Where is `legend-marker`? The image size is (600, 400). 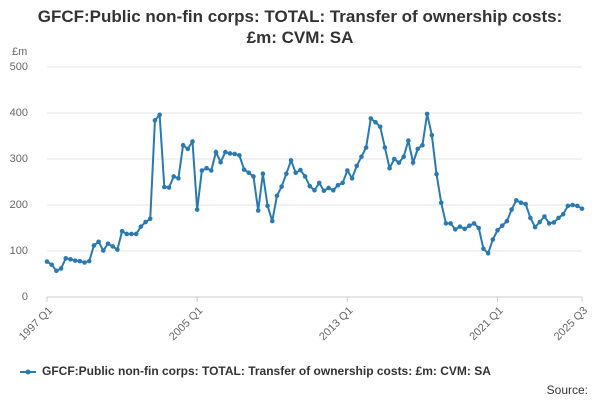
legend-marker is located at coordinates (28, 372).